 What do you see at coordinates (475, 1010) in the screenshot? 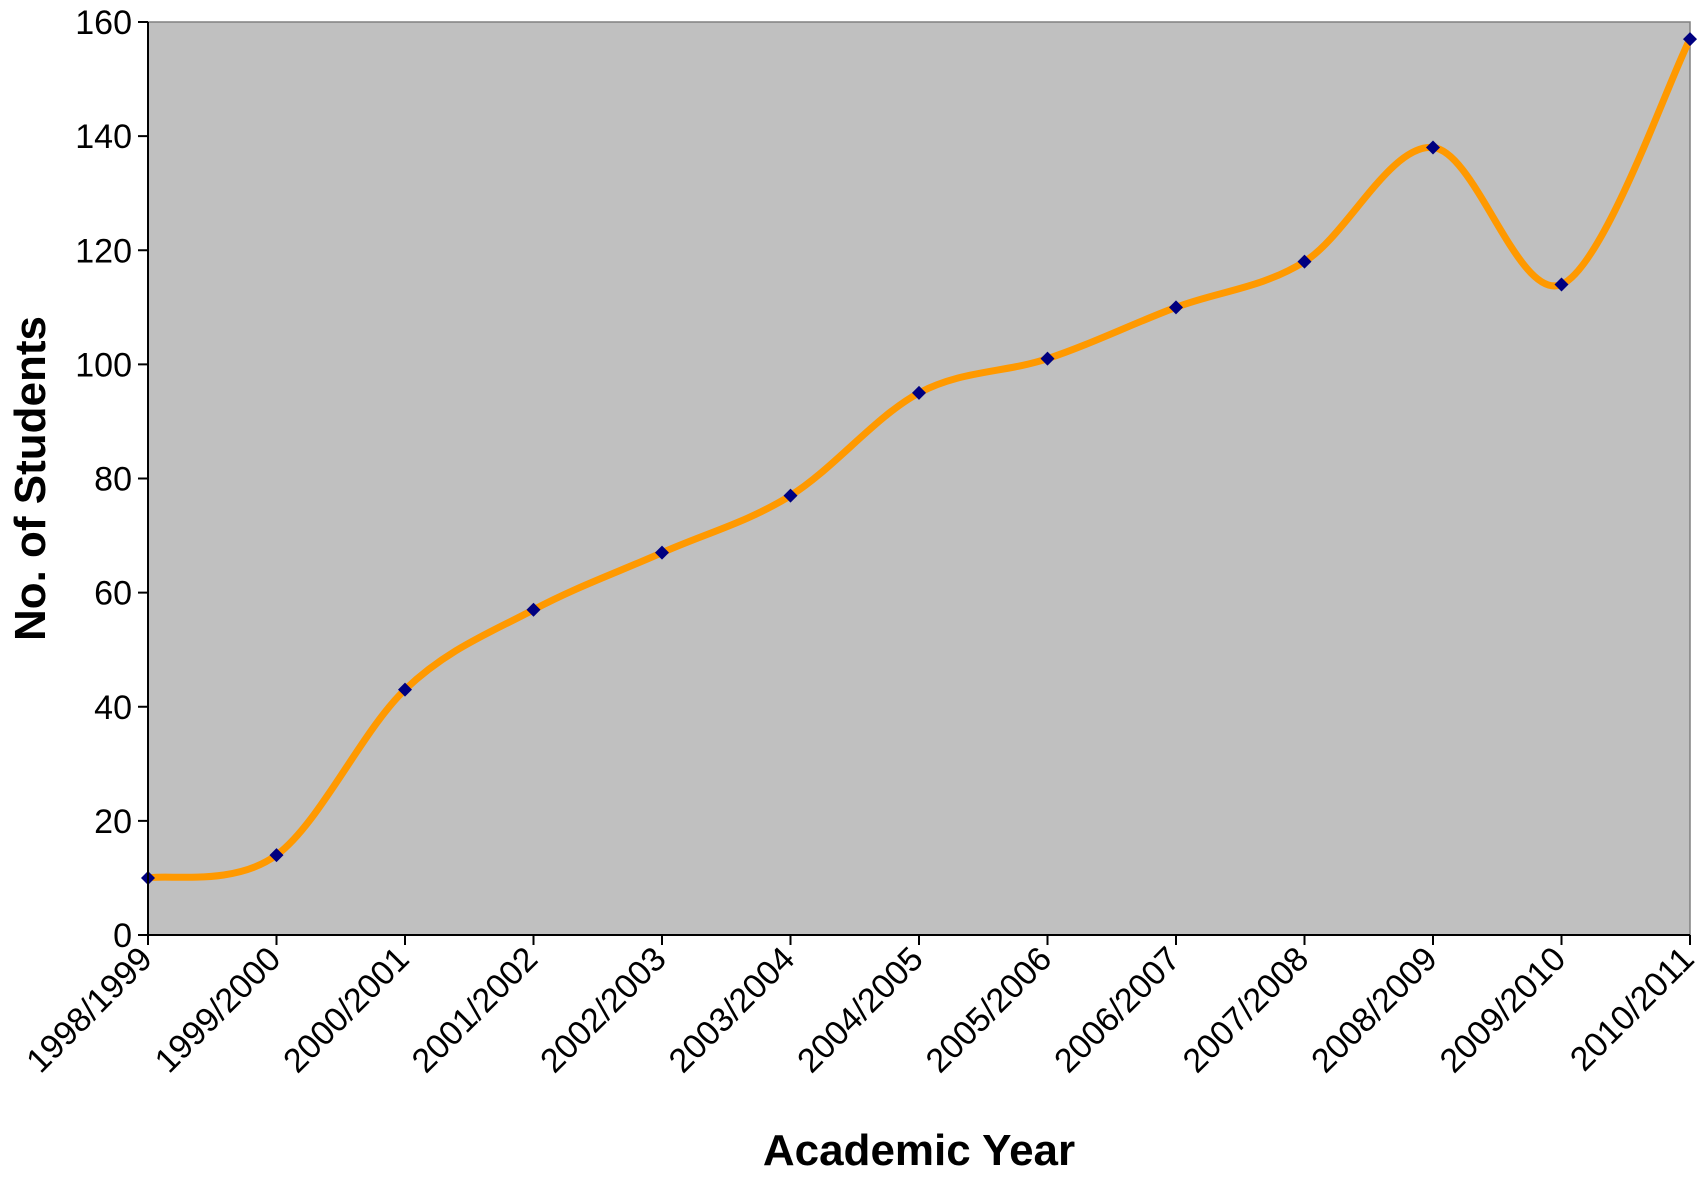
I see `x-tick-label: 2001/2002` at bounding box center [475, 1010].